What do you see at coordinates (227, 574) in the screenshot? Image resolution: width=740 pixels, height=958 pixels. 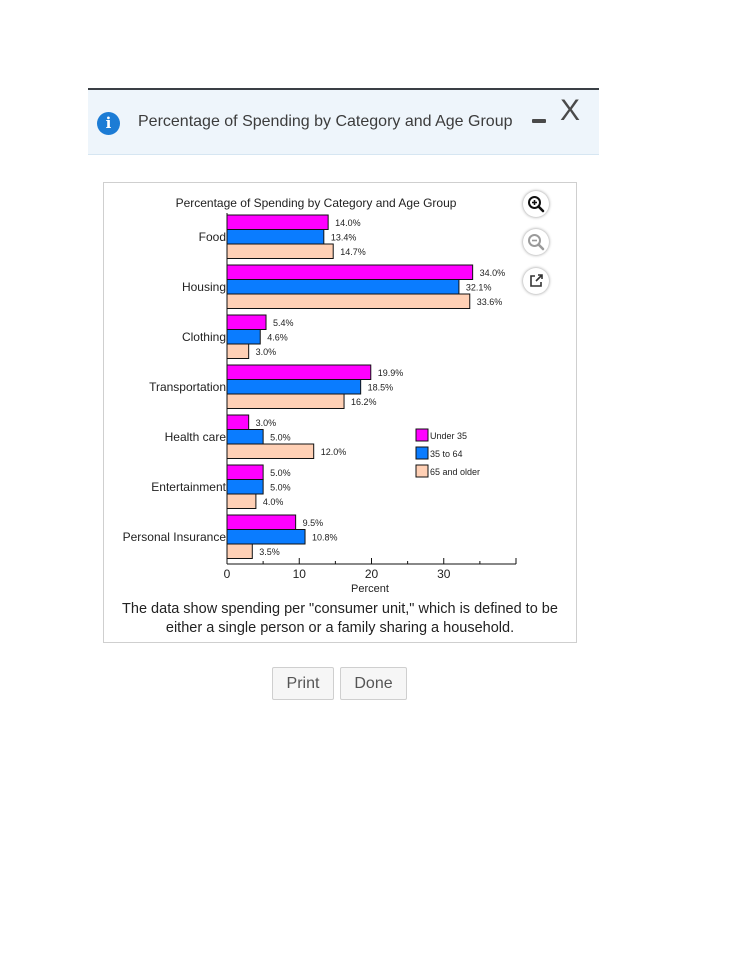 I see `x-tick-label-0: 0` at bounding box center [227, 574].